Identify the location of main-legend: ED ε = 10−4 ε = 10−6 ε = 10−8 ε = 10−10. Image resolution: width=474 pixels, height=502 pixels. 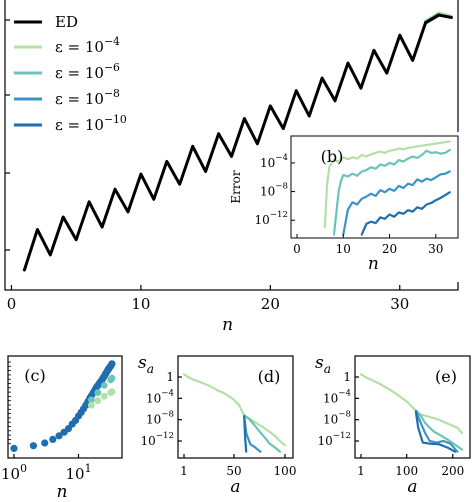
(70, 73).